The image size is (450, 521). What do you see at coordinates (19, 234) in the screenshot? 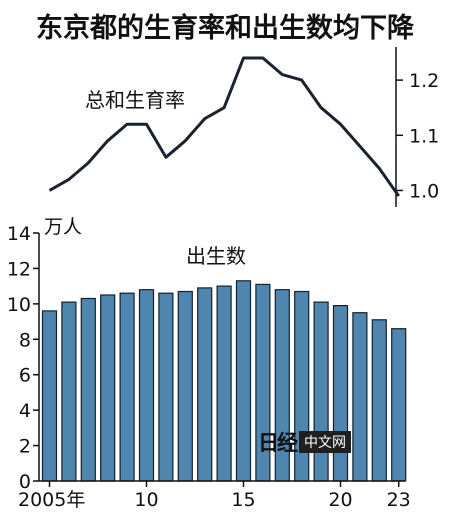
I see `births-tick-label: 14` at bounding box center [19, 234].